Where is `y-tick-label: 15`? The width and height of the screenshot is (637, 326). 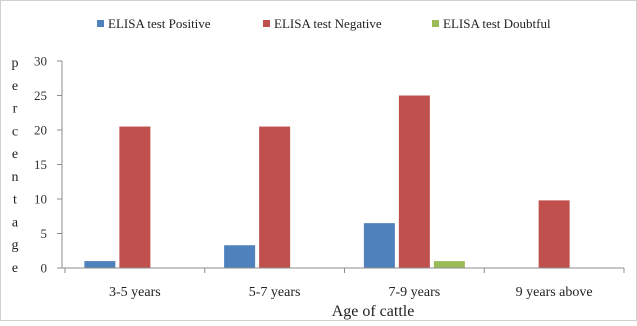 y-tick-label: 15 is located at coordinates (40, 164).